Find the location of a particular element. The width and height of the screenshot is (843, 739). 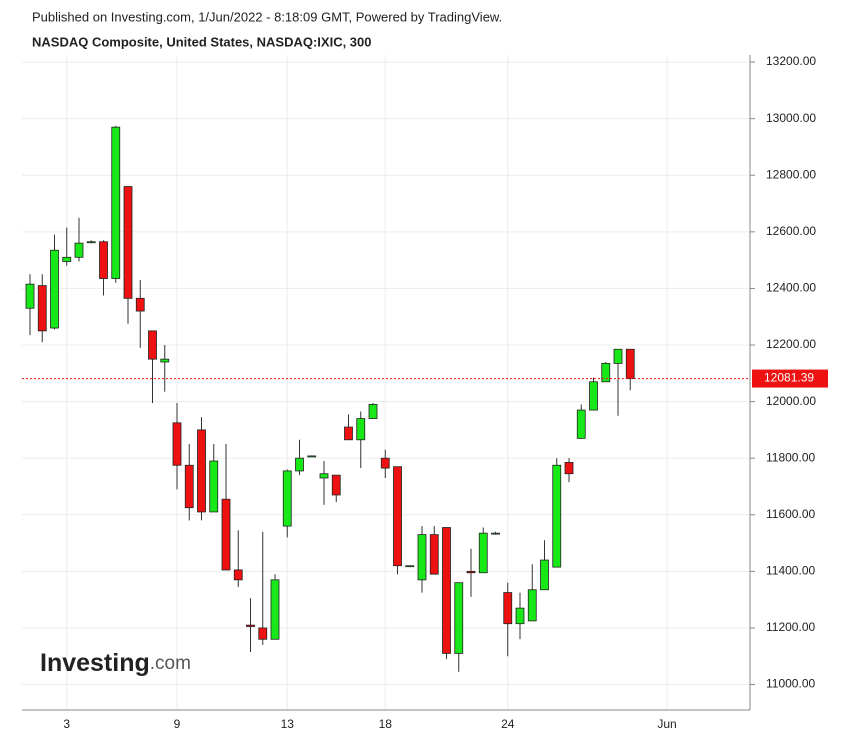

watermark-brand: Investing is located at coordinates (95, 663).